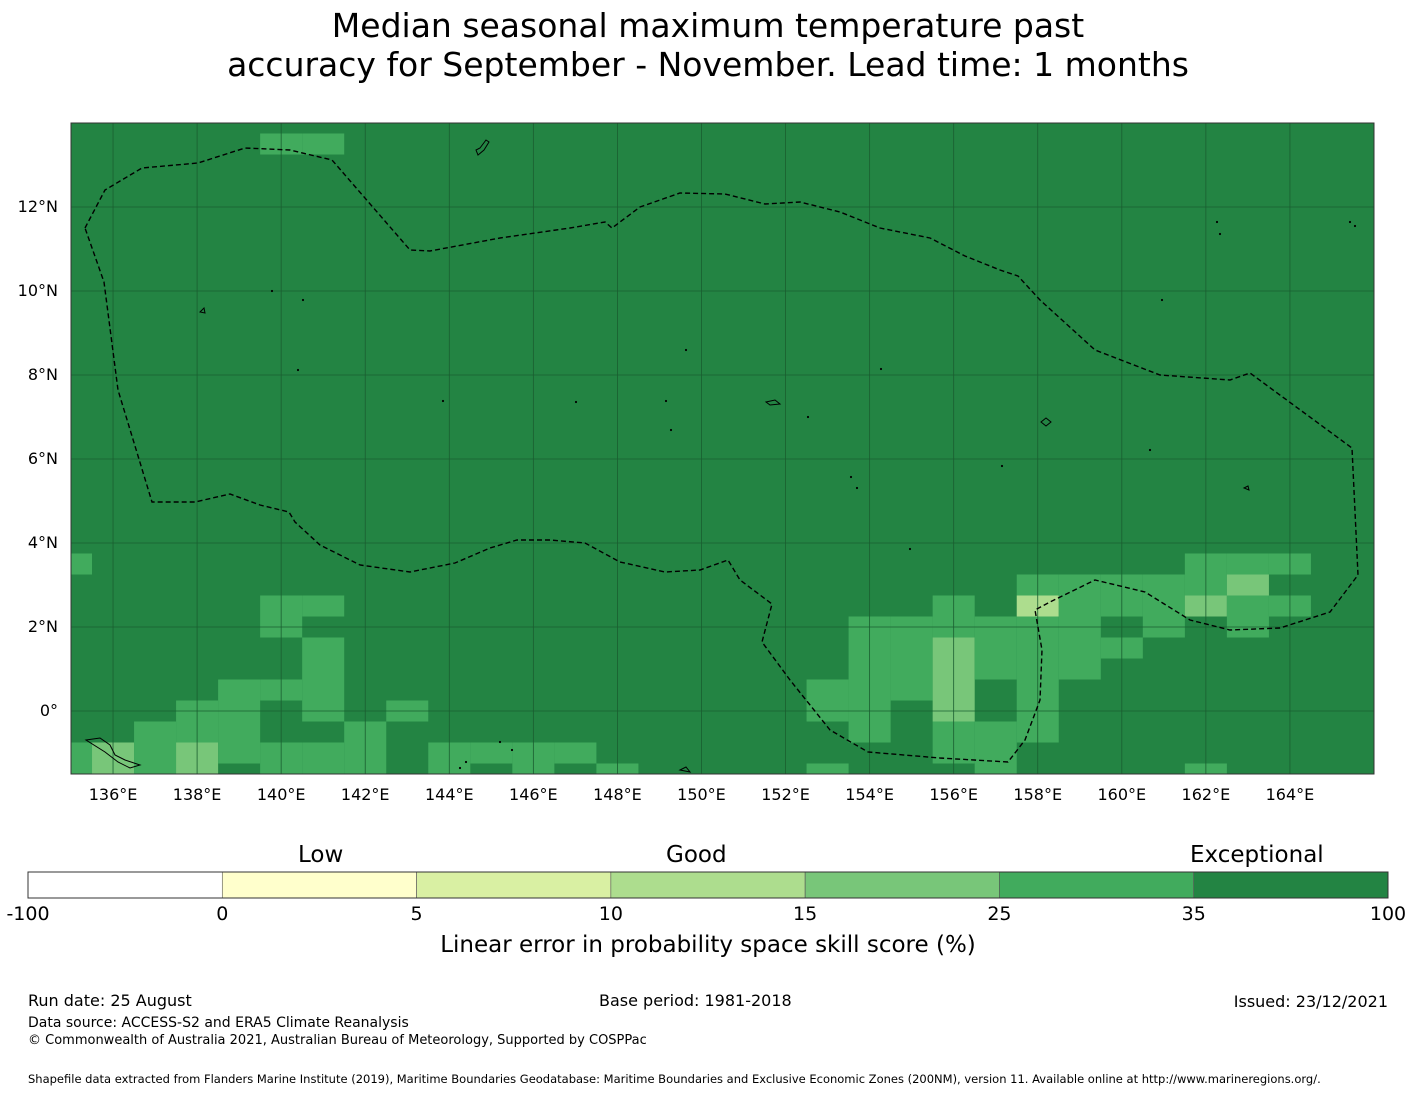 The height and width of the screenshot is (1095, 1416). Describe the element at coordinates (685, 769) in the screenshot. I see `manus-outline` at that location.